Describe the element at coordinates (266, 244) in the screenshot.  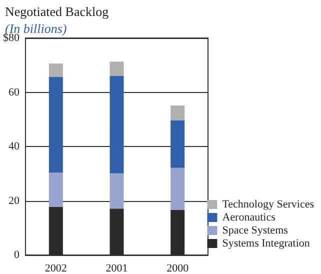
I see `legend-label: Systems Integration` at that location.